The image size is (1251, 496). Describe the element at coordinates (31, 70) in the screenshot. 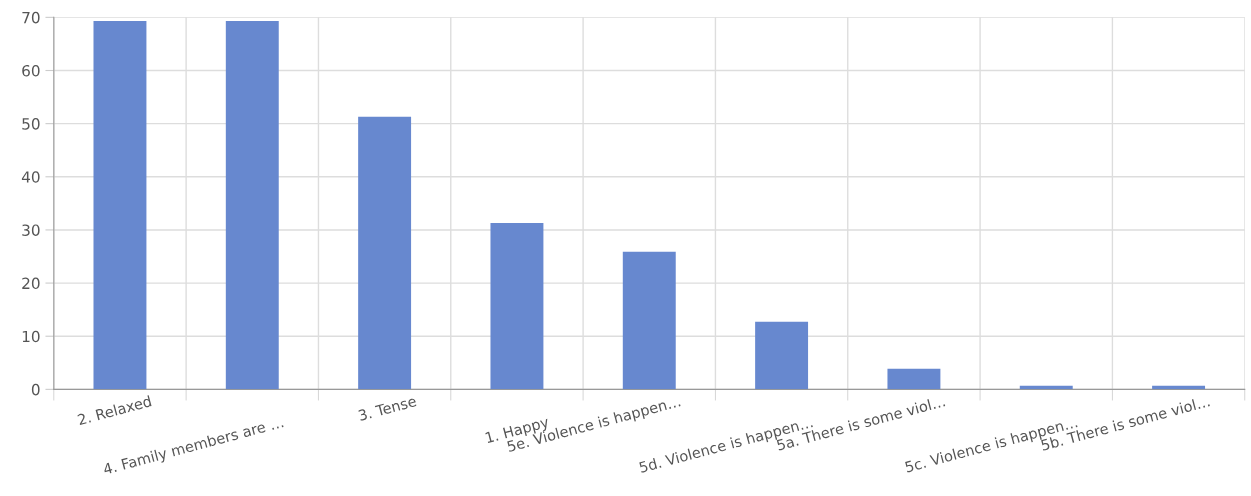

I see `y-tick-label: 60` at that location.